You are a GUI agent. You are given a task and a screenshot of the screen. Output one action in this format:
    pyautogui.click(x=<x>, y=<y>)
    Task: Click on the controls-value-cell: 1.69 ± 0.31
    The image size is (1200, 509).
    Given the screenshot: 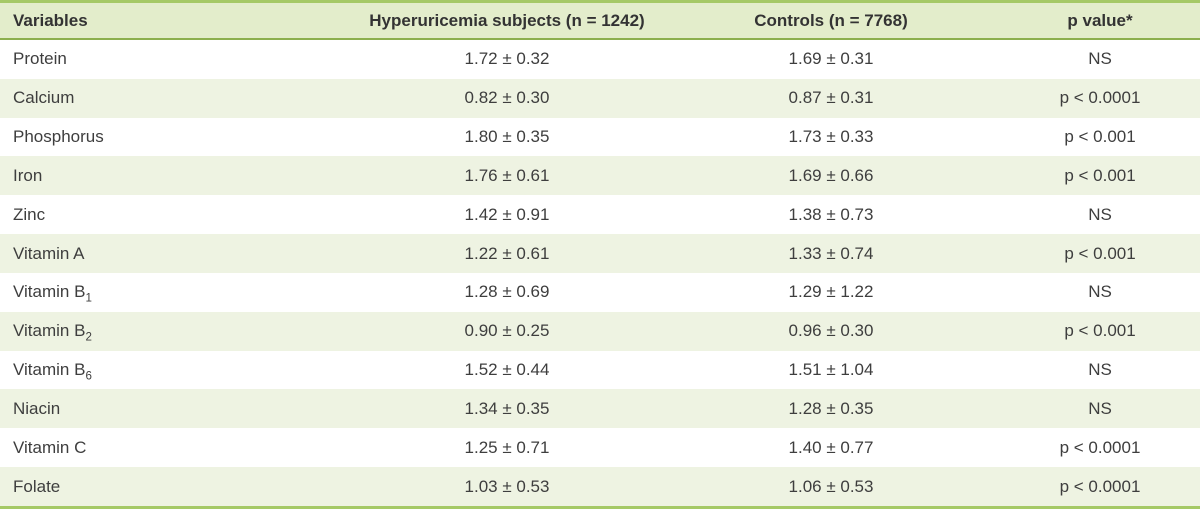 What is the action you would take?
    pyautogui.click(x=831, y=59)
    